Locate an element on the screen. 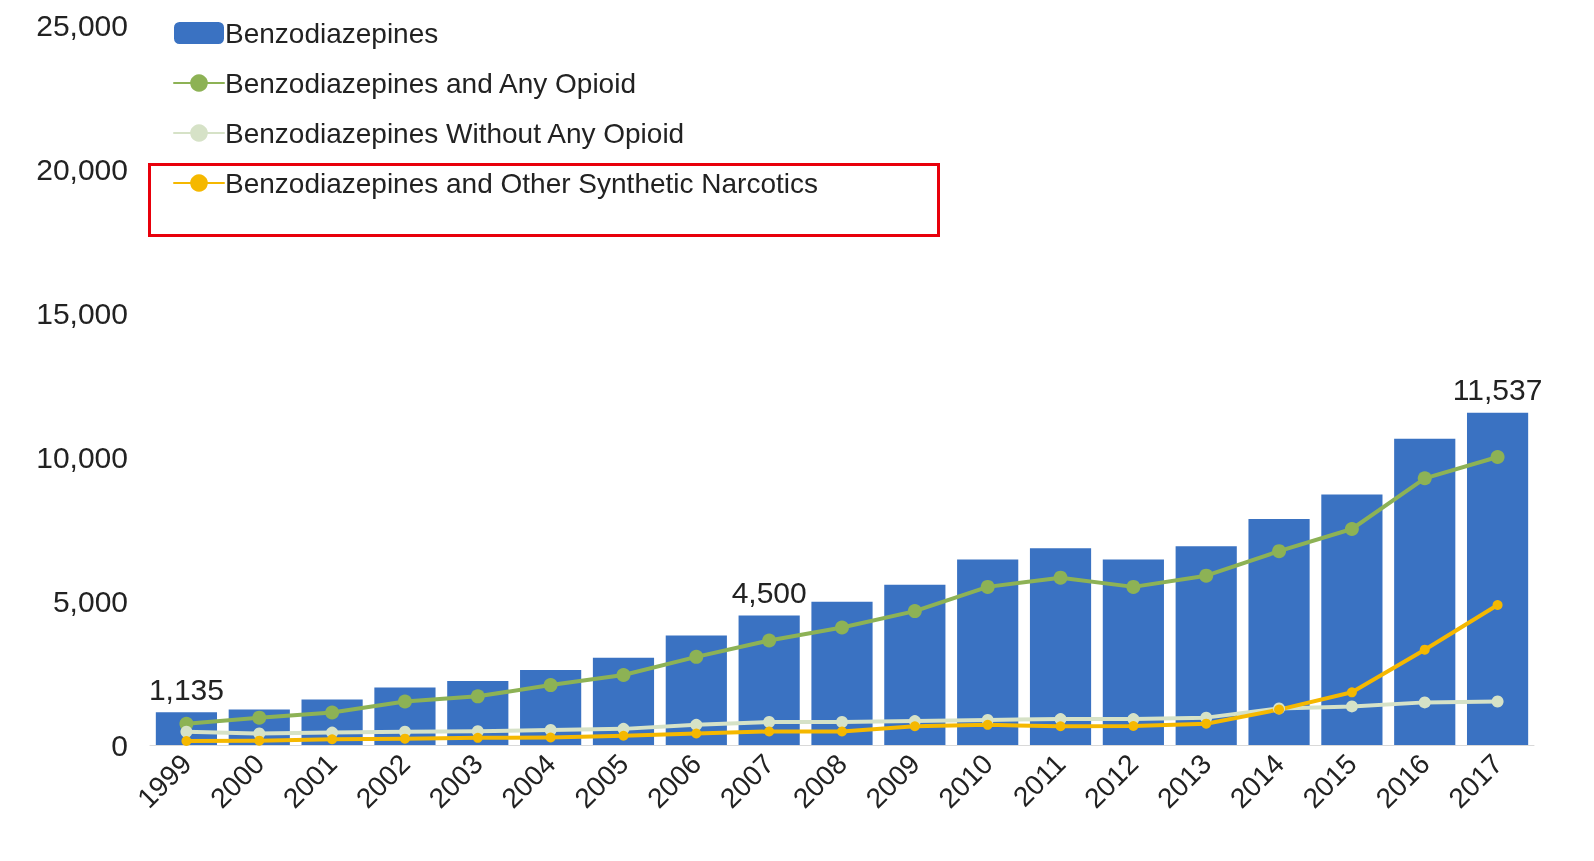 This screenshot has width=1594, height=861. y-tick-label: 10,000 is located at coordinates (82, 457).